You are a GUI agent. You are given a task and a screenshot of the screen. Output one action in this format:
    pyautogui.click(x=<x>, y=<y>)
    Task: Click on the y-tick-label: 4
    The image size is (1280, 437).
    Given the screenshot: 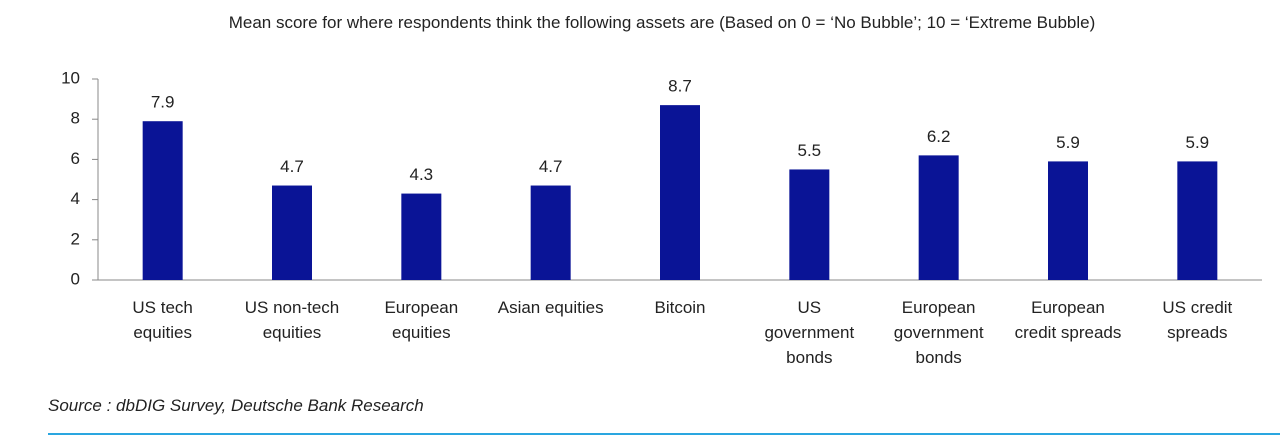 What is the action you would take?
    pyautogui.click(x=75, y=198)
    